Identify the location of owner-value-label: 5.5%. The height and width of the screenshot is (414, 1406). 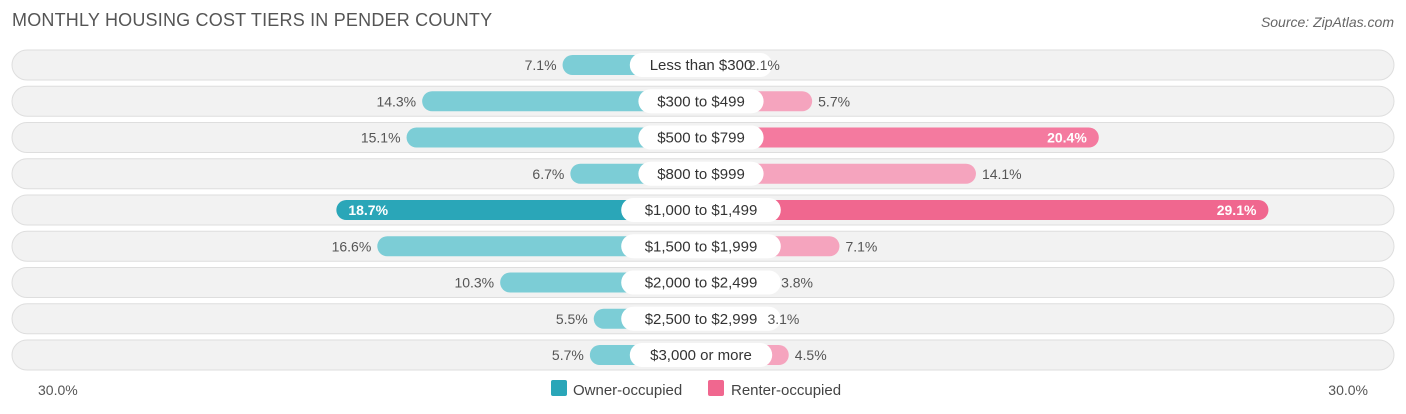
(572, 319).